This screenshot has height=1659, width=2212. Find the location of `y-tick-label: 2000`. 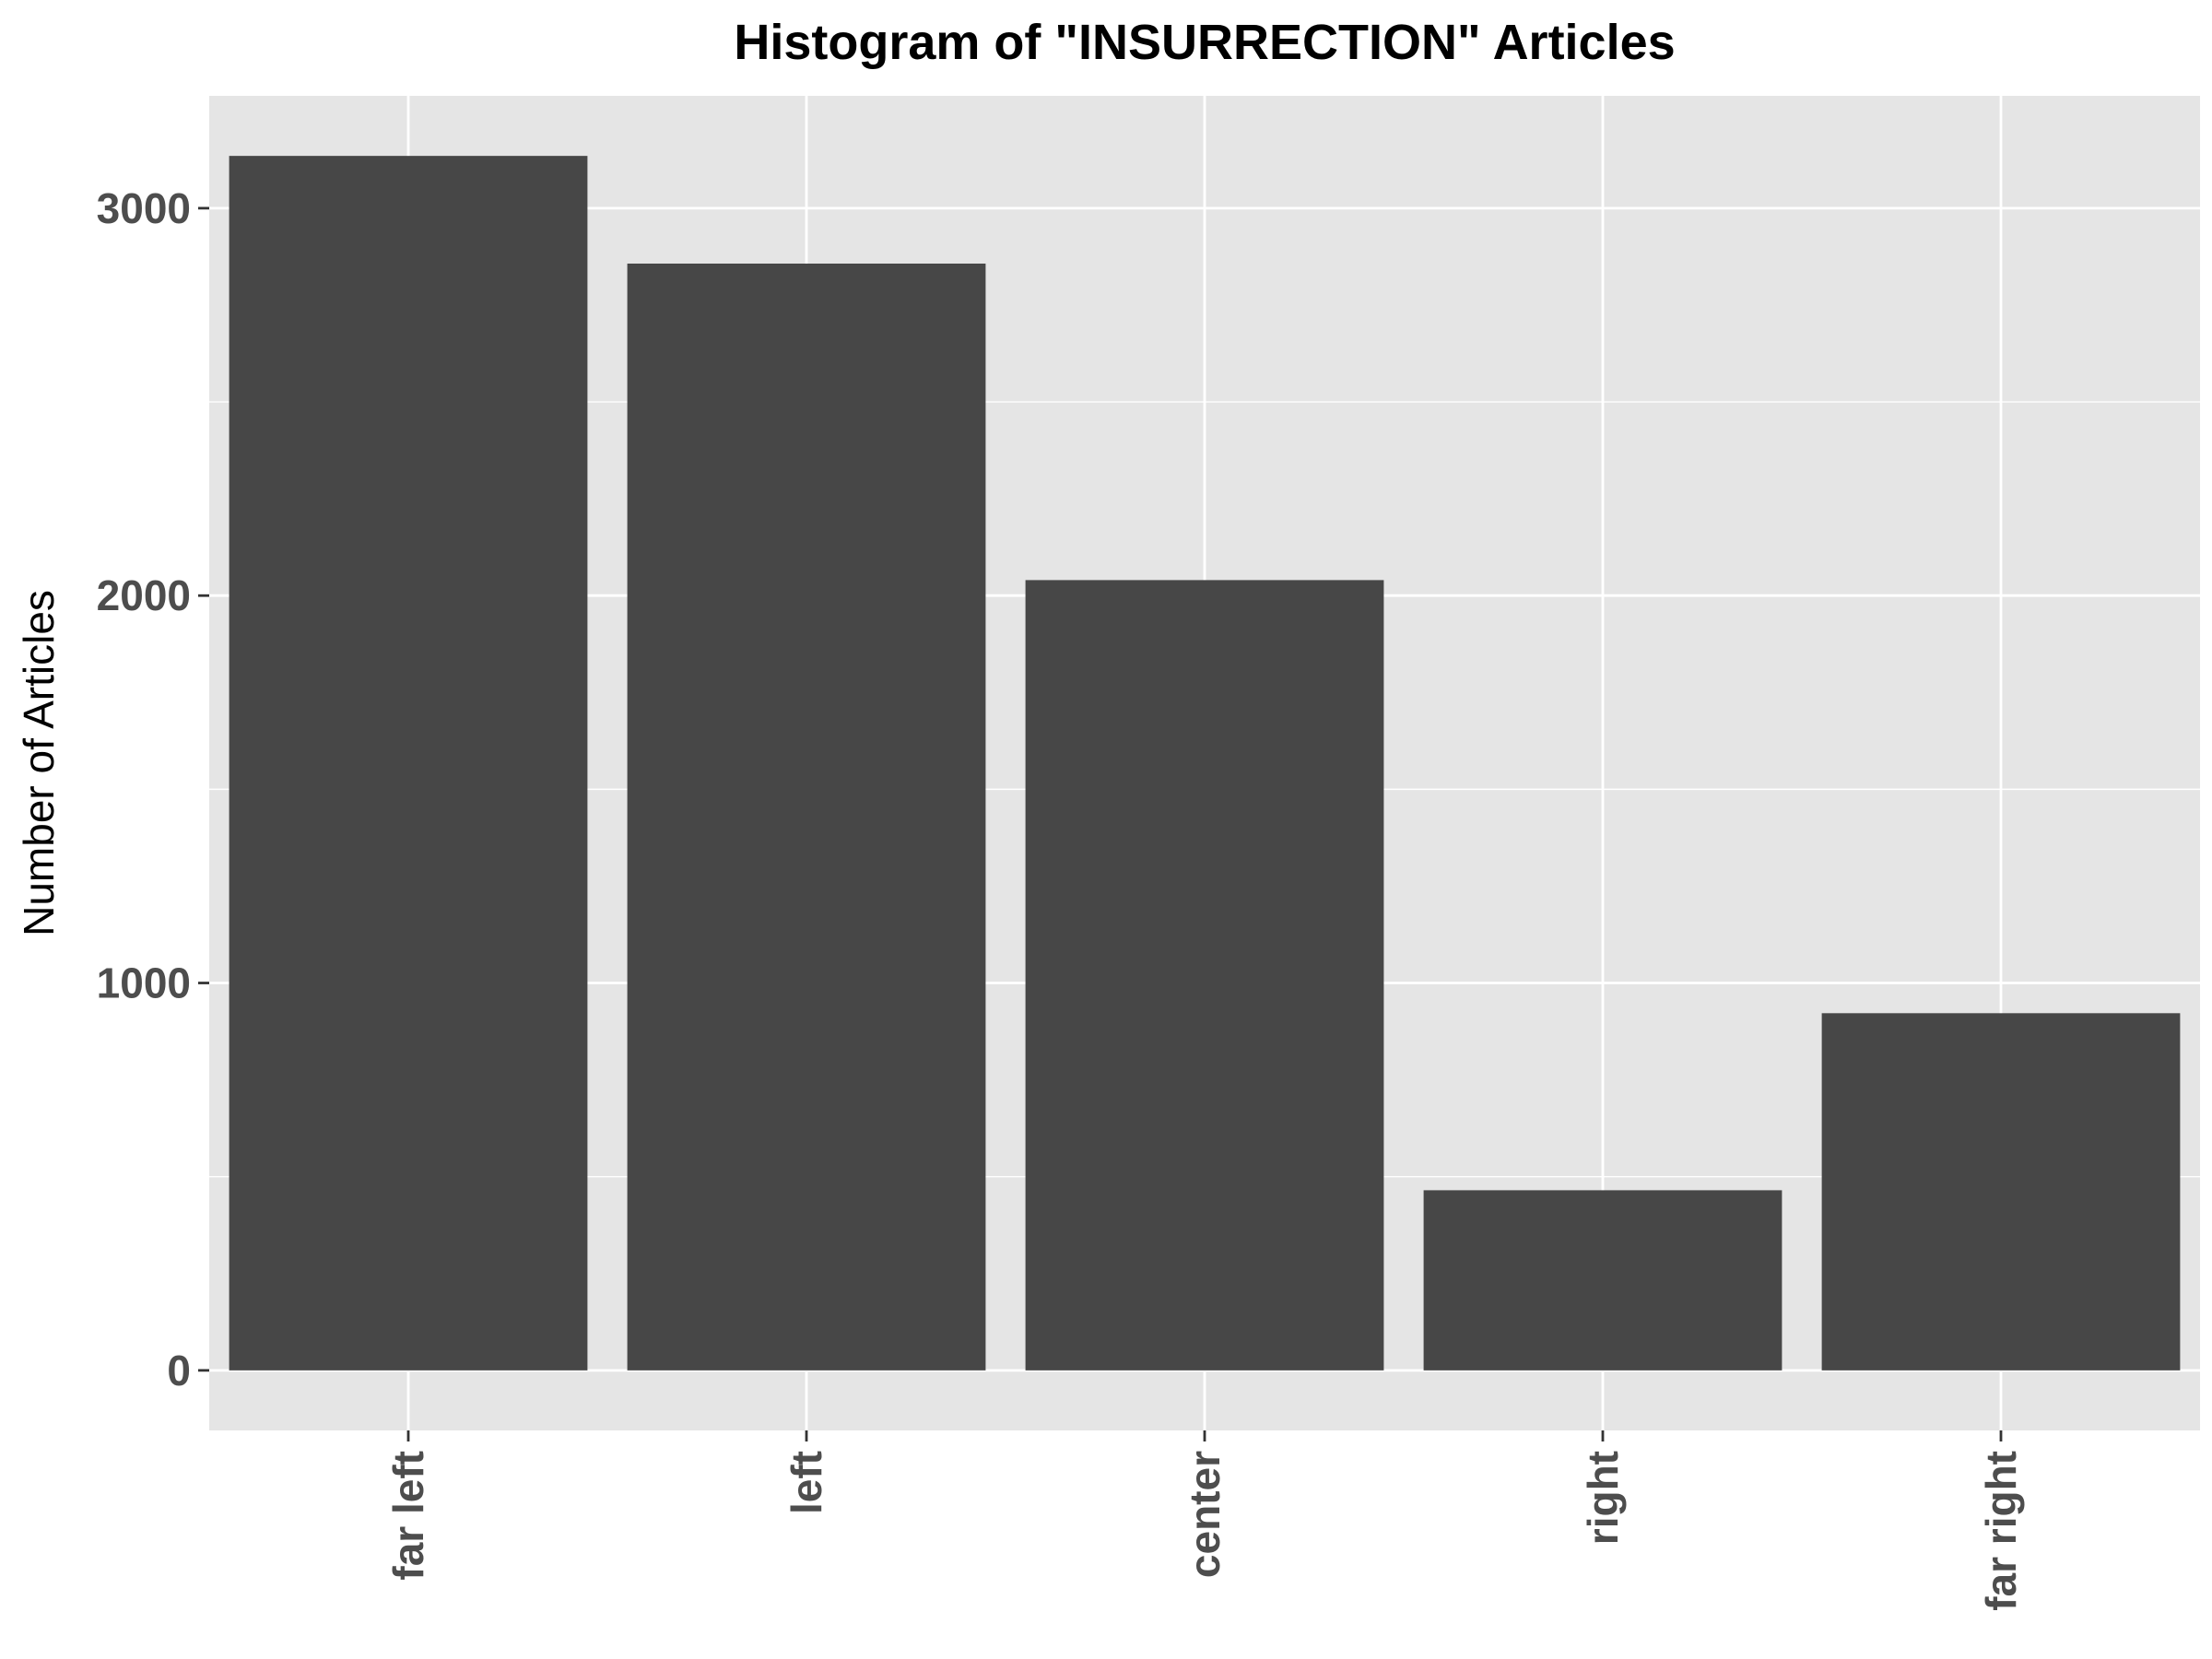

y-tick-label: 2000 is located at coordinates (144, 595).